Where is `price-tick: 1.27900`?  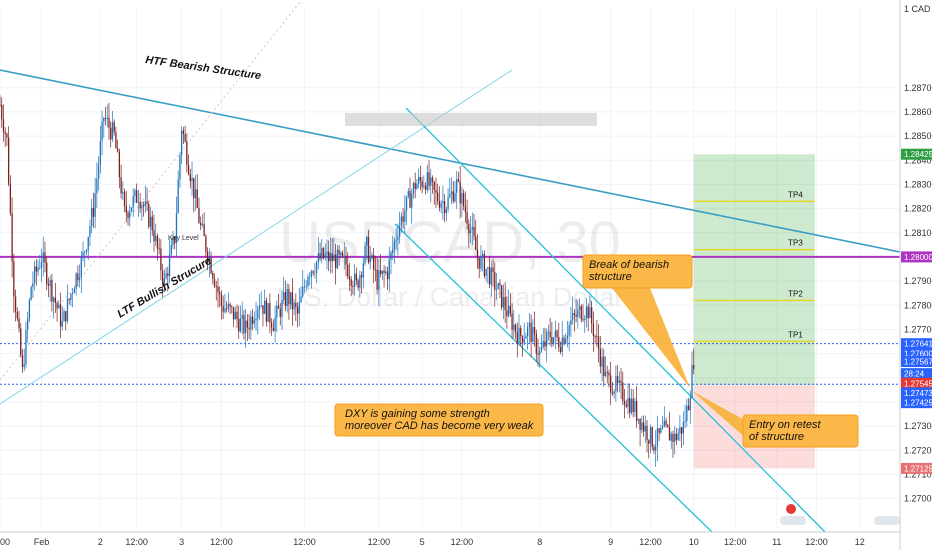 price-tick: 1.27900 is located at coordinates (918, 281).